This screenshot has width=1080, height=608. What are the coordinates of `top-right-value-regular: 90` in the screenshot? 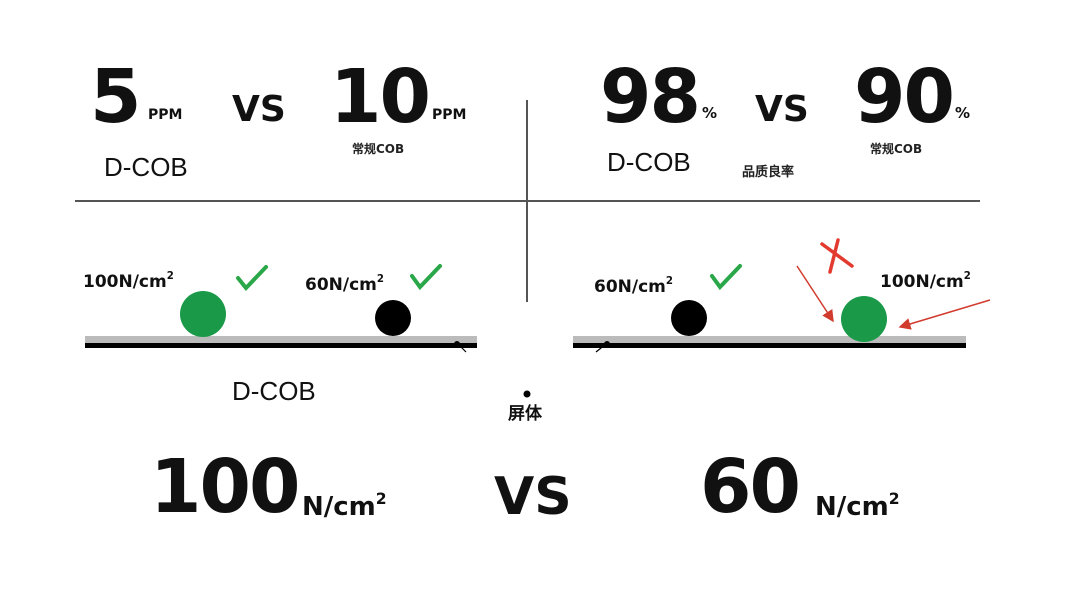 It's located at (904, 97).